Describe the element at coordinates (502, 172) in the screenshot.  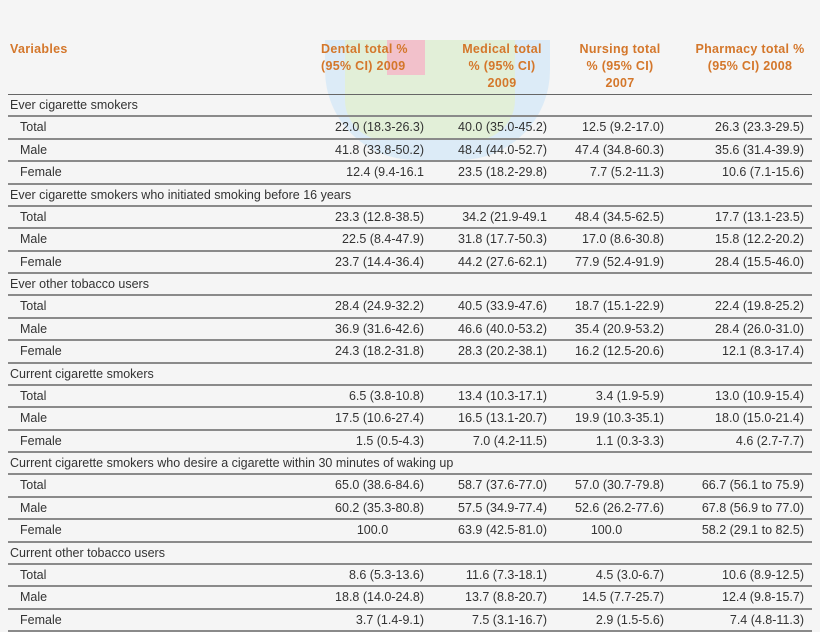
I see `medical-value: 23.5 (18.2-29.8)` at that location.